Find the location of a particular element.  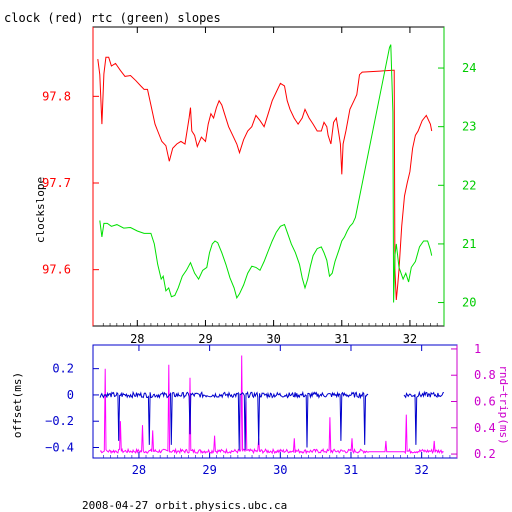

top-x-tick-label: 30 is located at coordinates (273, 339).